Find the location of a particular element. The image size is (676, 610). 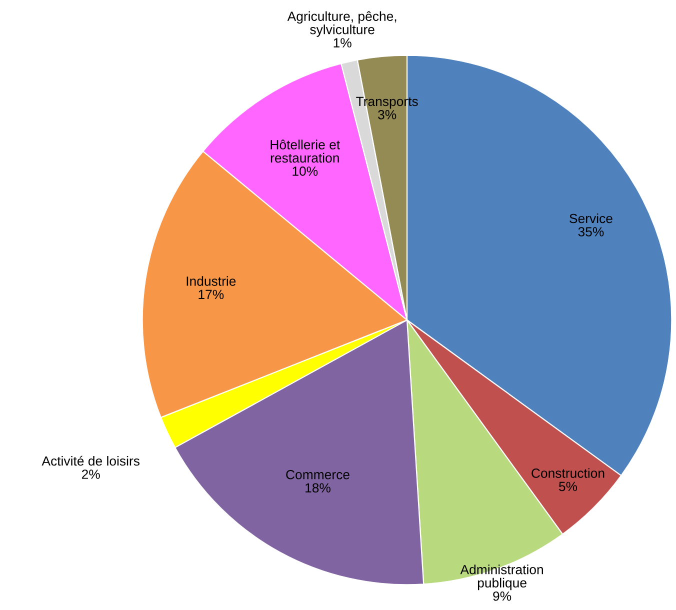

slice-label: Service is located at coordinates (591, 218).